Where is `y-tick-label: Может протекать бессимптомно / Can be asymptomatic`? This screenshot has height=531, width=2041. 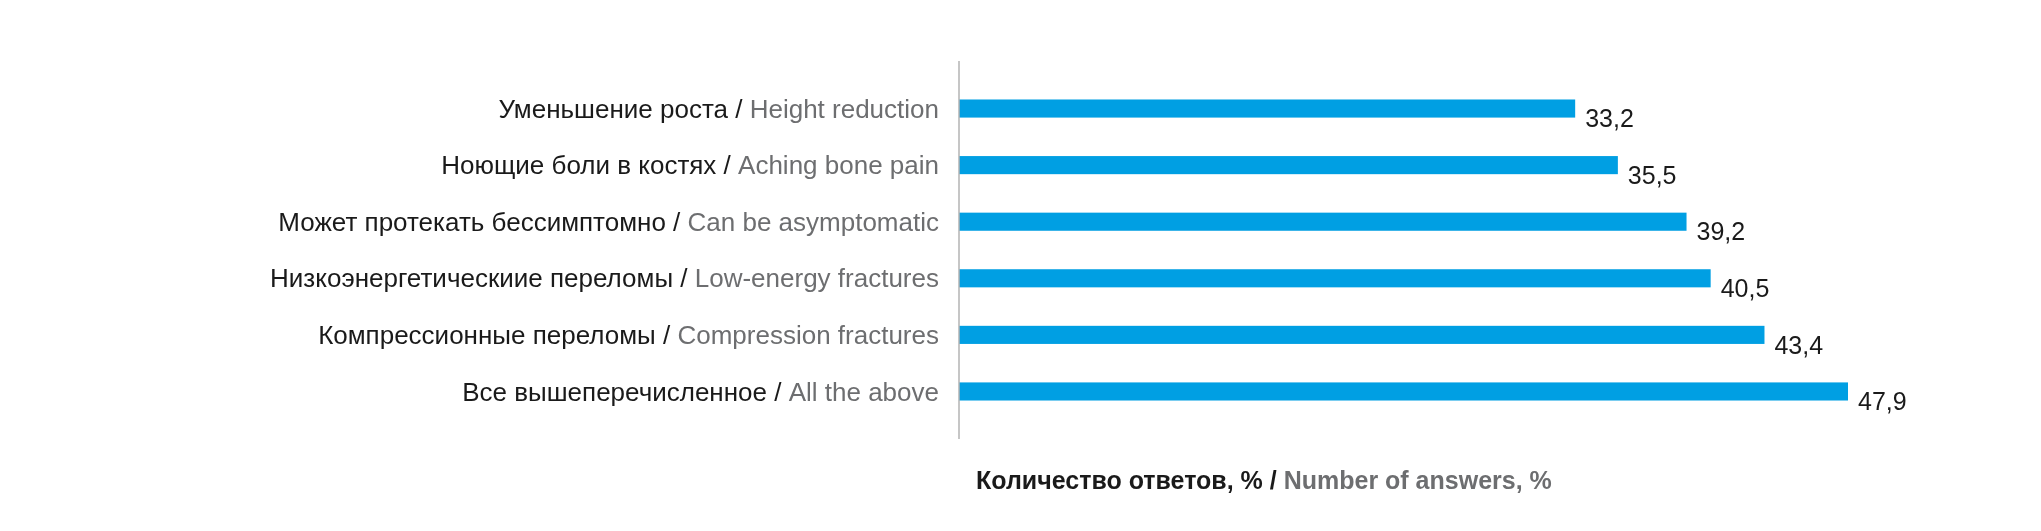 y-tick-label: Может протекать бессимптомно / Can be asymptomatic is located at coordinates (608, 221).